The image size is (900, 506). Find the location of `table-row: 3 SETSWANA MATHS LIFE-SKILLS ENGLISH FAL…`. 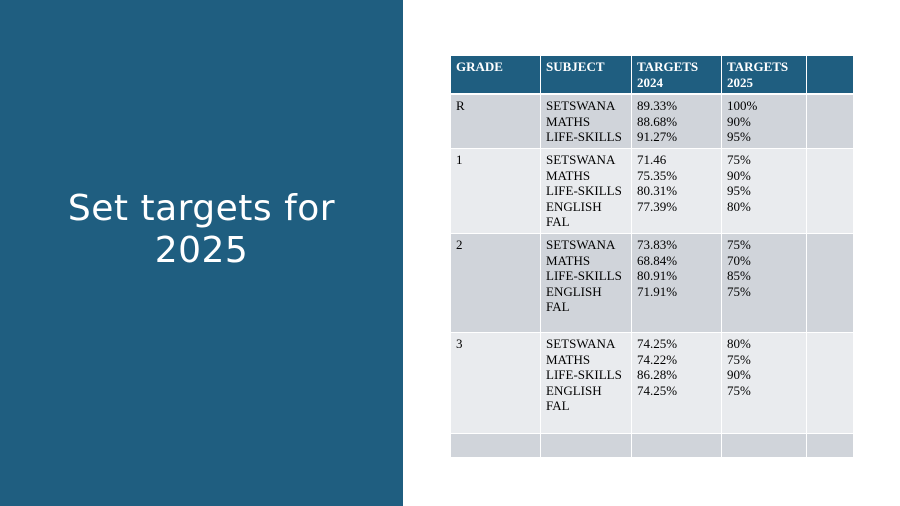

table-row: 3 SETSWANA MATHS LIFE-SKILLS ENGLISH FAL… is located at coordinates (652, 382).